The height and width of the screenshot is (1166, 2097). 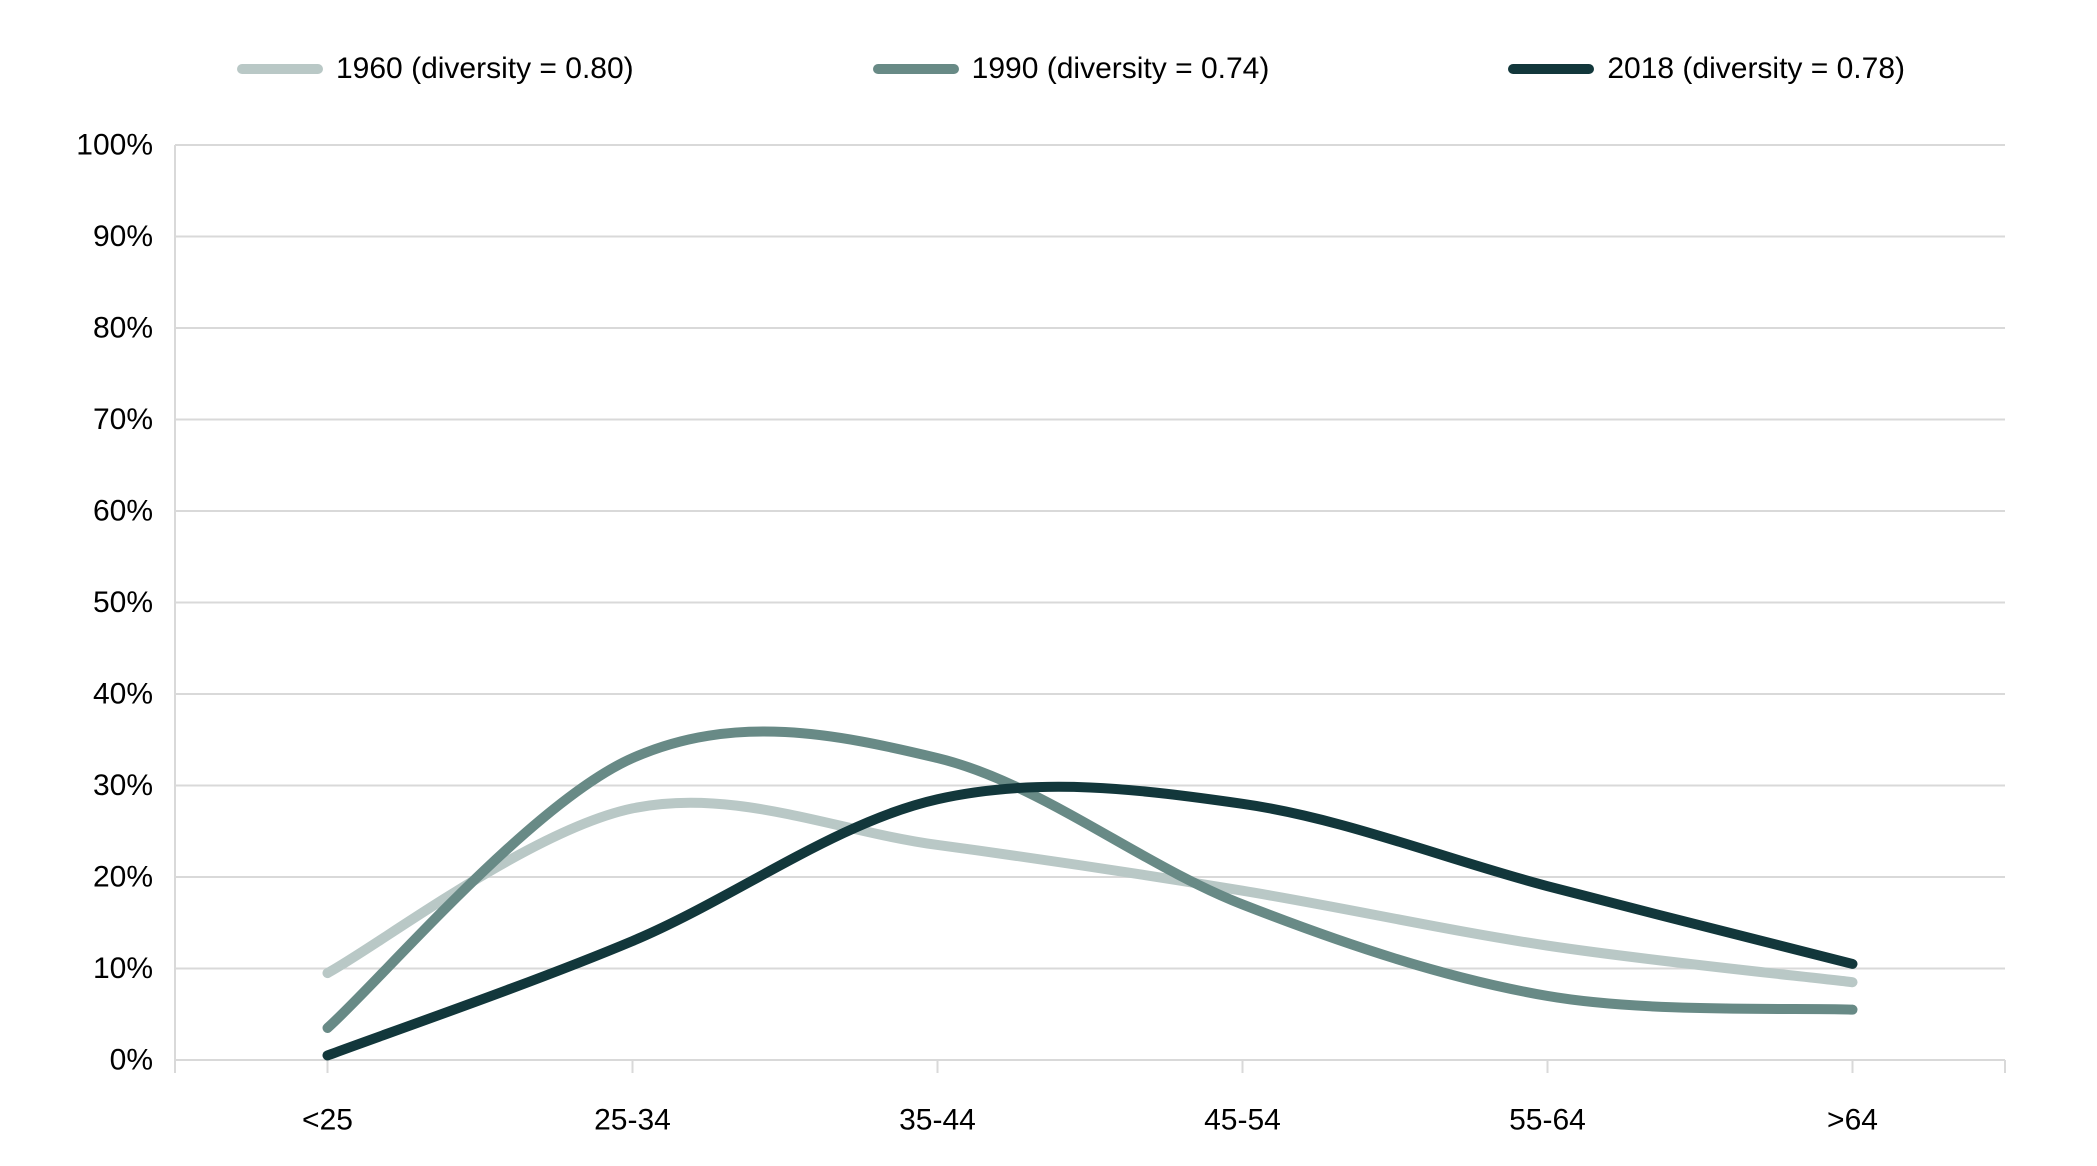 What do you see at coordinates (937, 1120) in the screenshot?
I see `x-tick-label: 35-44` at bounding box center [937, 1120].